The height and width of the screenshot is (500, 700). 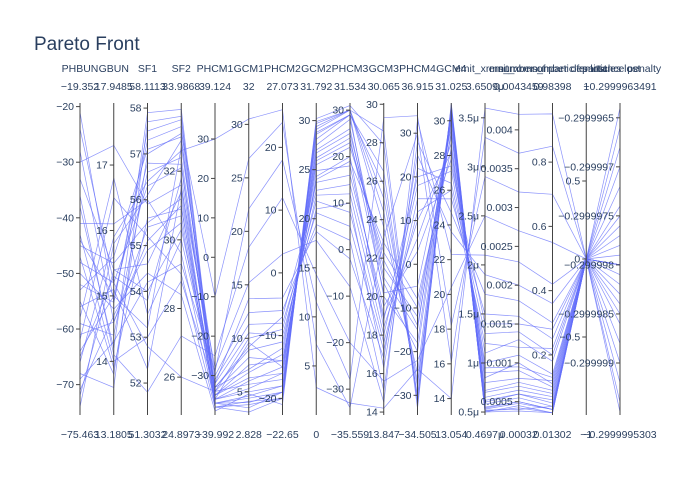 I want to click on axis-label: emittance penalty, so click(x=620, y=69).